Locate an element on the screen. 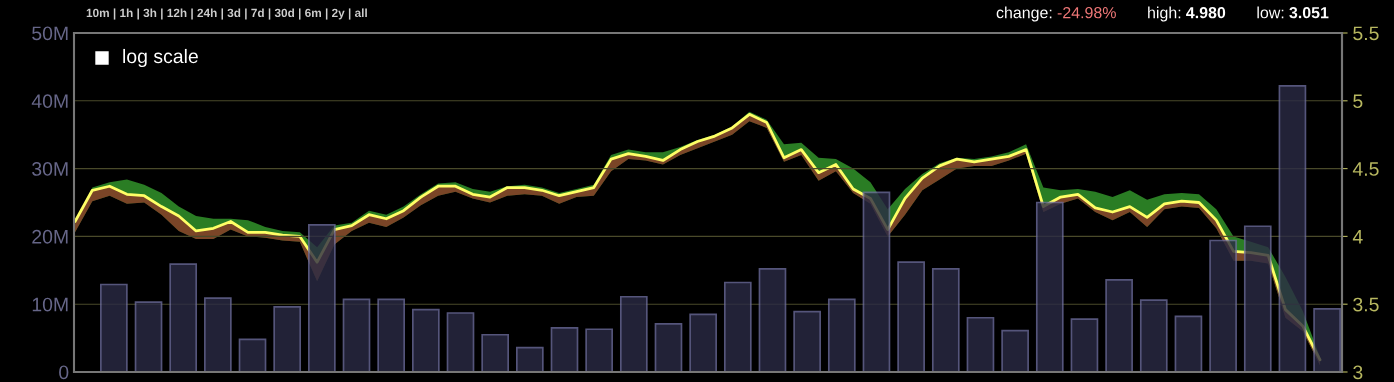 The height and width of the screenshot is (382, 1394). text: change: is located at coordinates (1024, 14).